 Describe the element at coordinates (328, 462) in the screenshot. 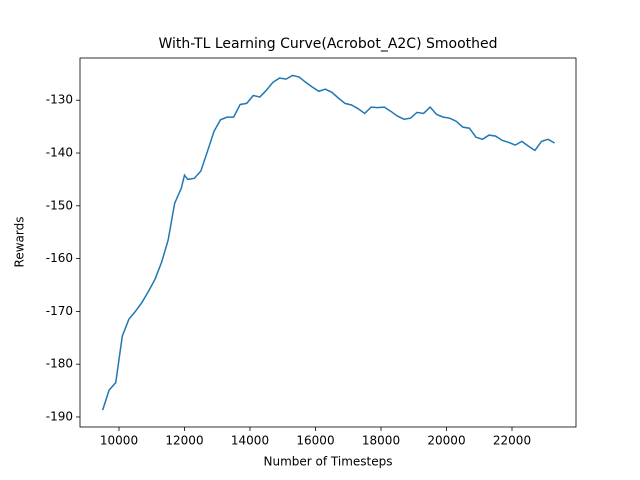

I see `x-axis-label: Number of Timesteps` at that location.